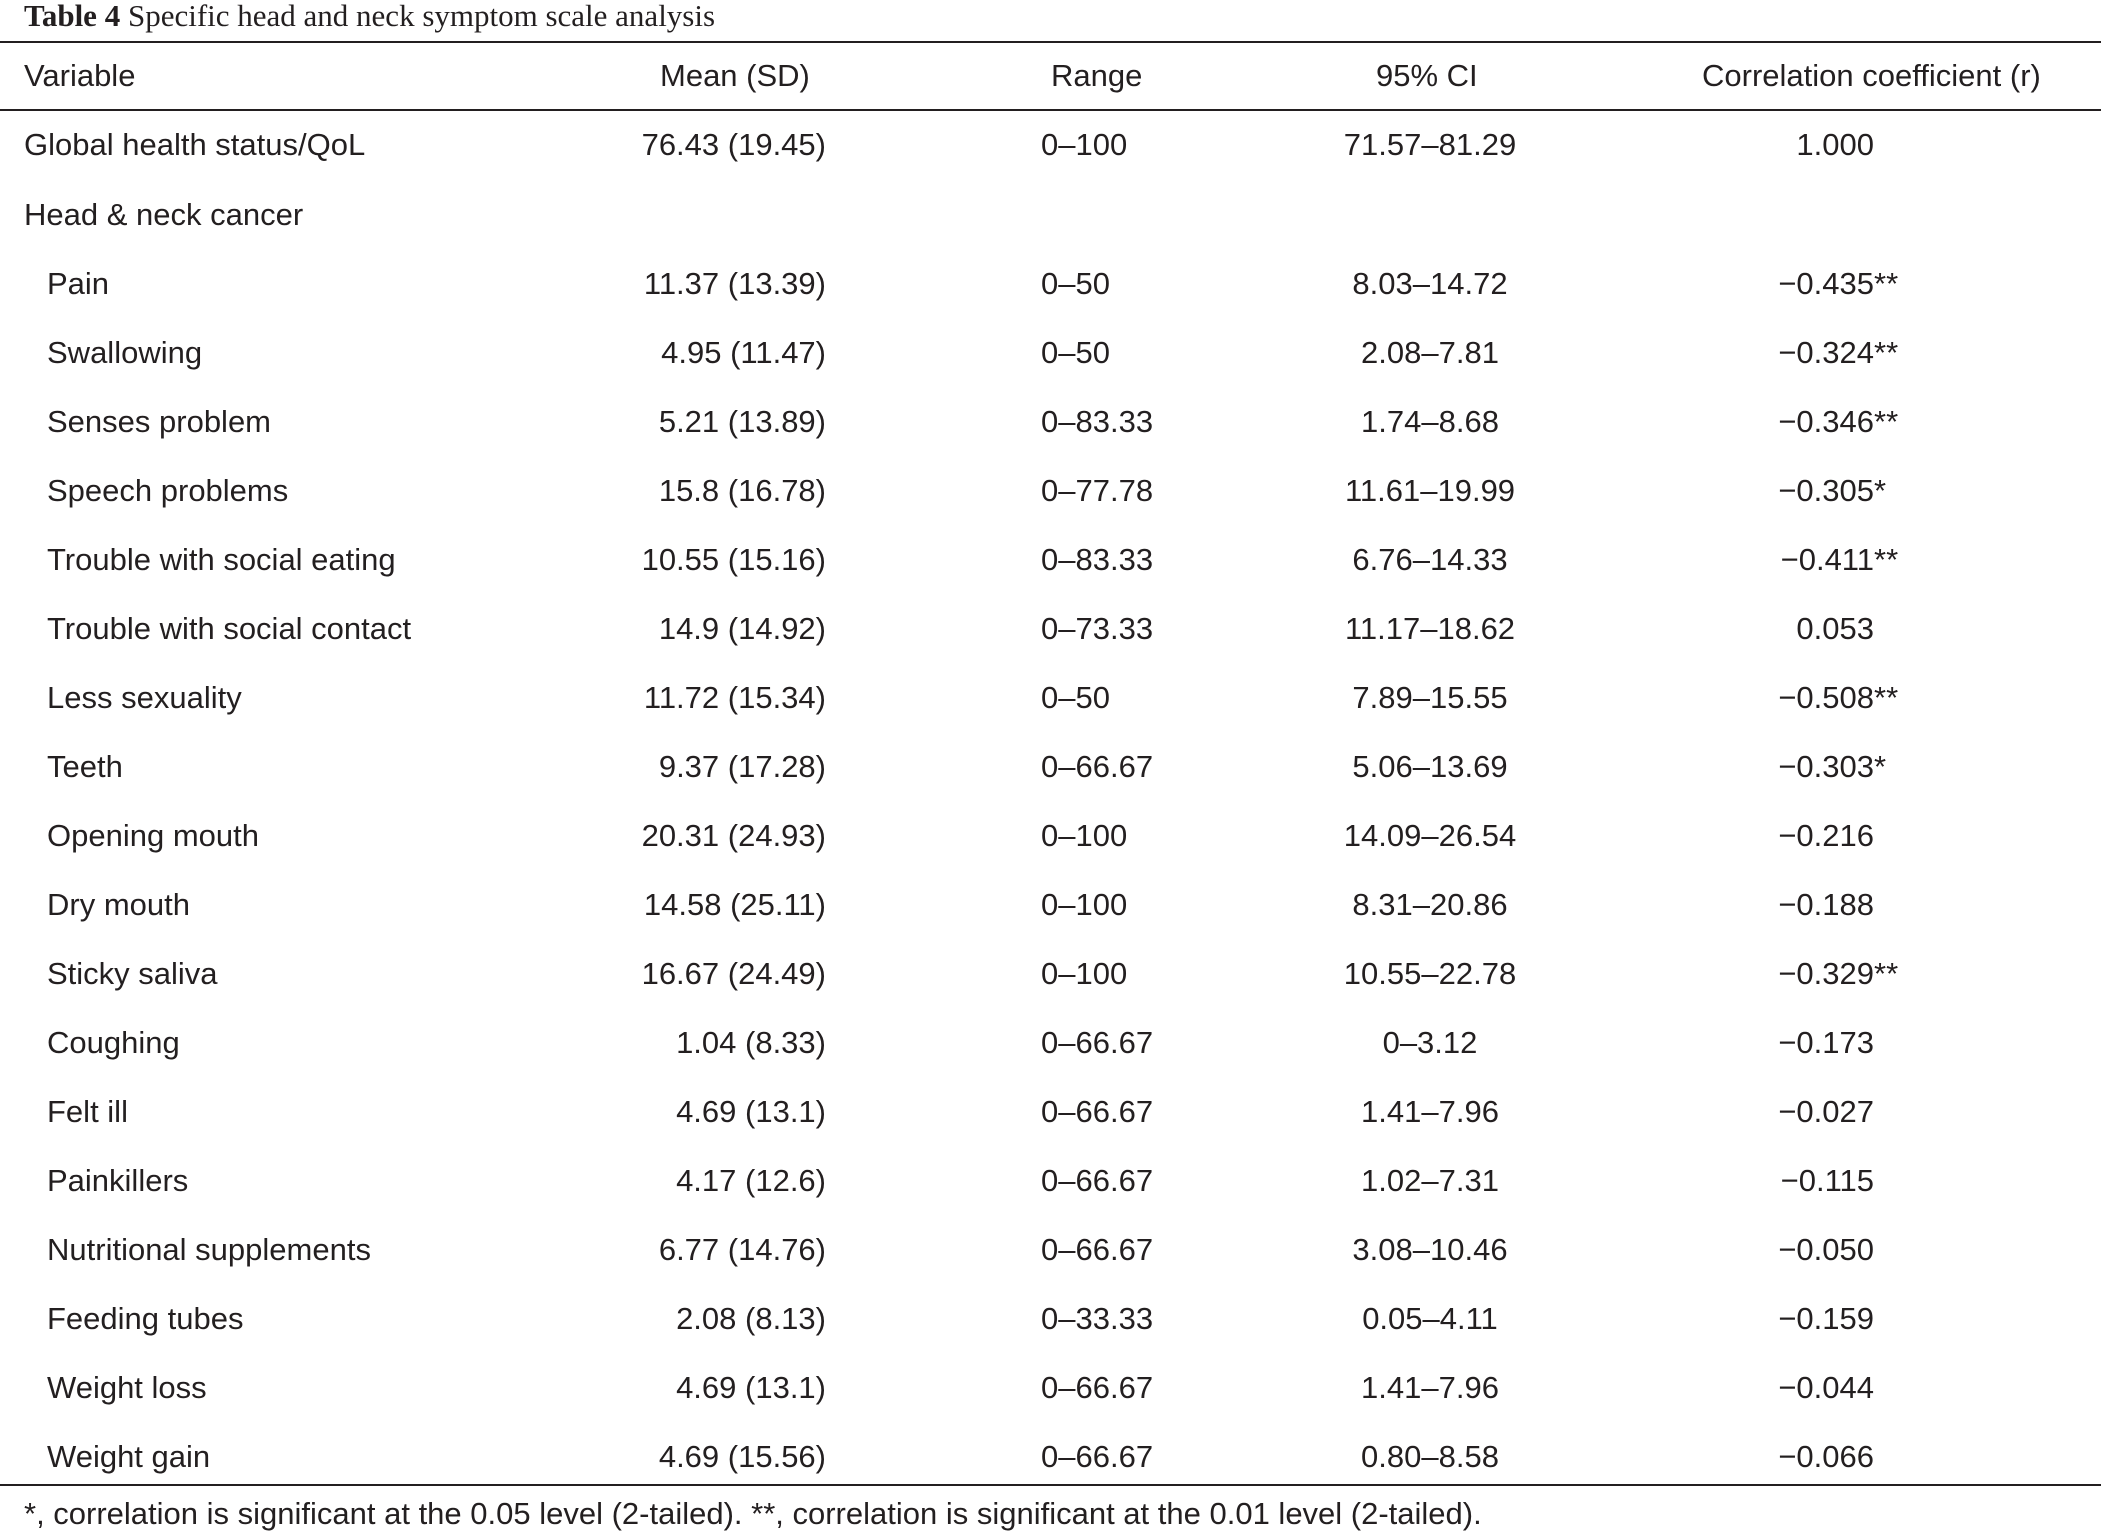 The width and height of the screenshot is (2101, 1535). I want to click on cell-correlation: −0.027, so click(1860, 1111).